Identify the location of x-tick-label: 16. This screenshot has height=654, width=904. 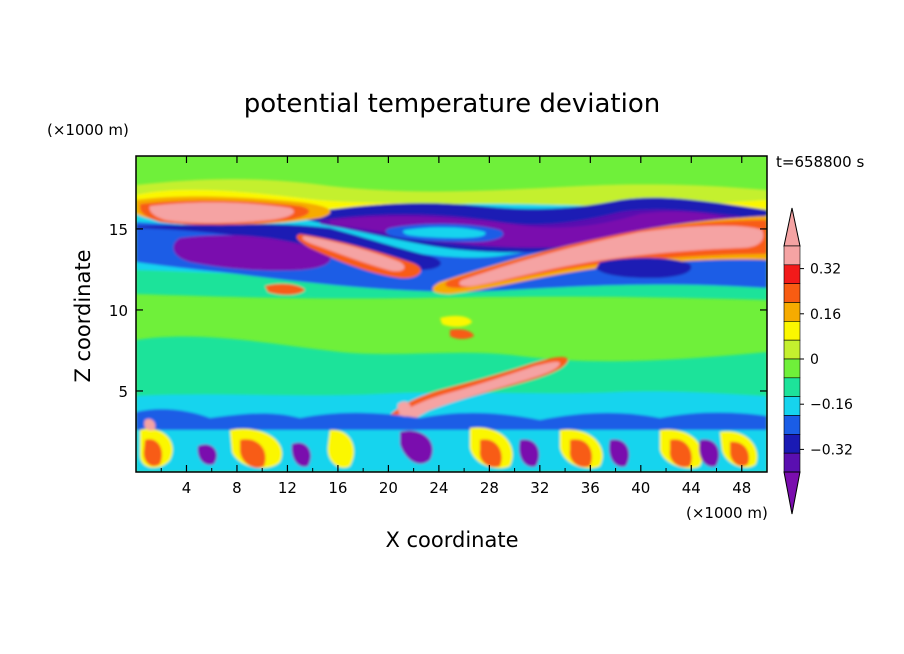
(337, 488).